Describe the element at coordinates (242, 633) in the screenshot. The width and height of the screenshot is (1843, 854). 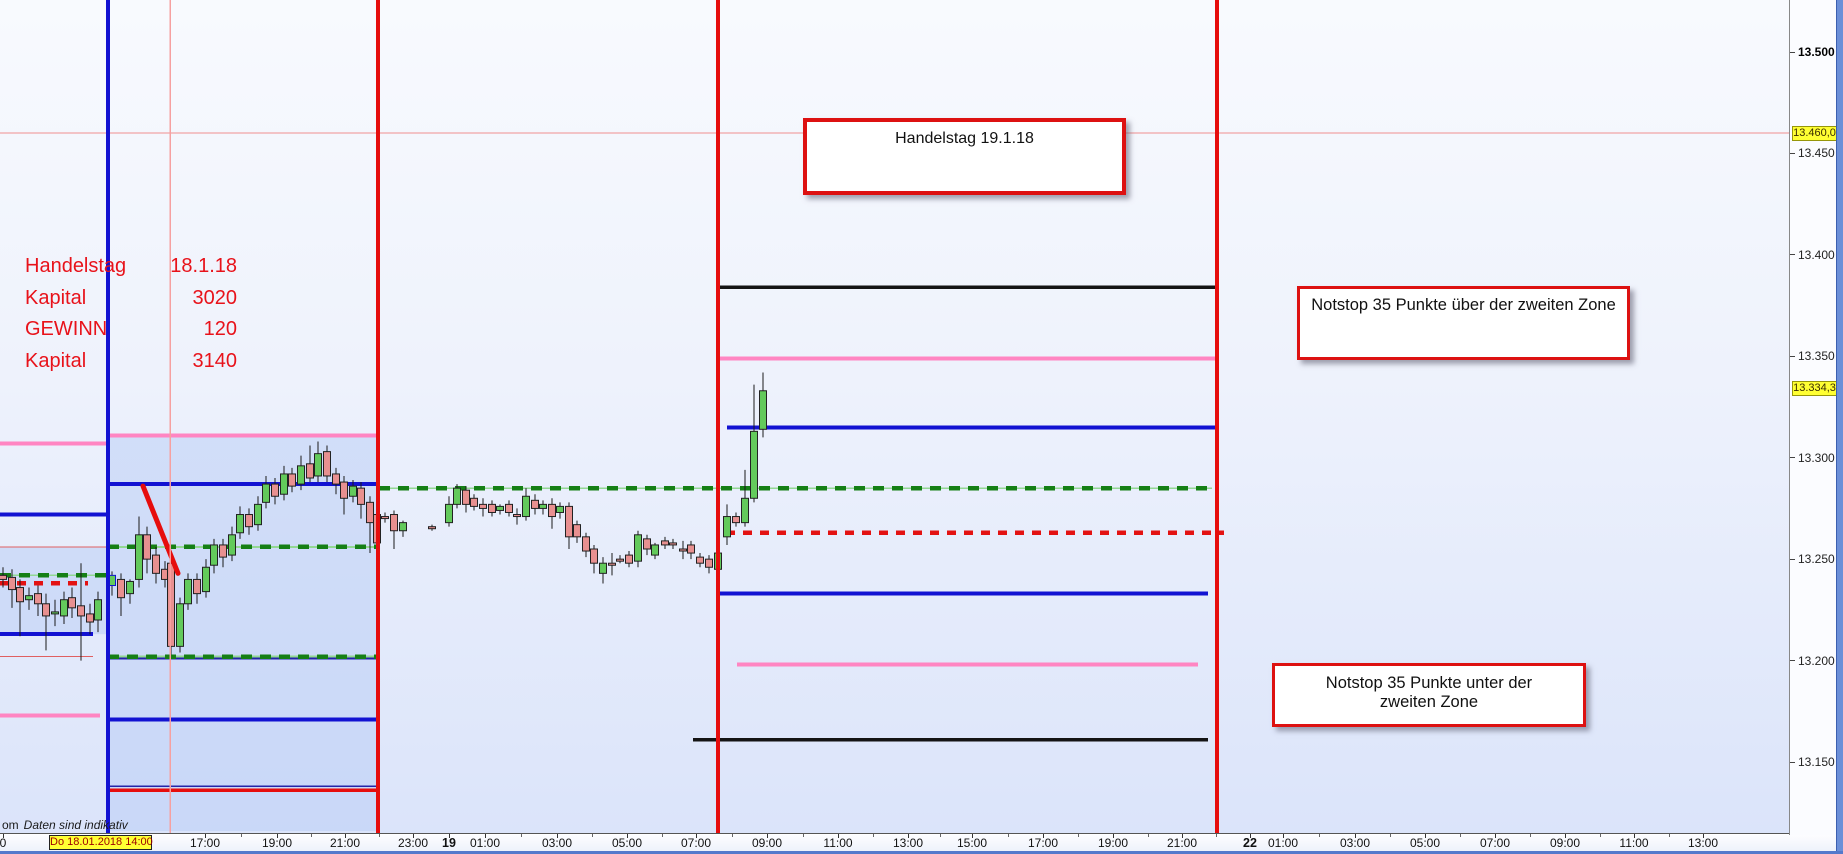
I see `zone-fill` at that location.